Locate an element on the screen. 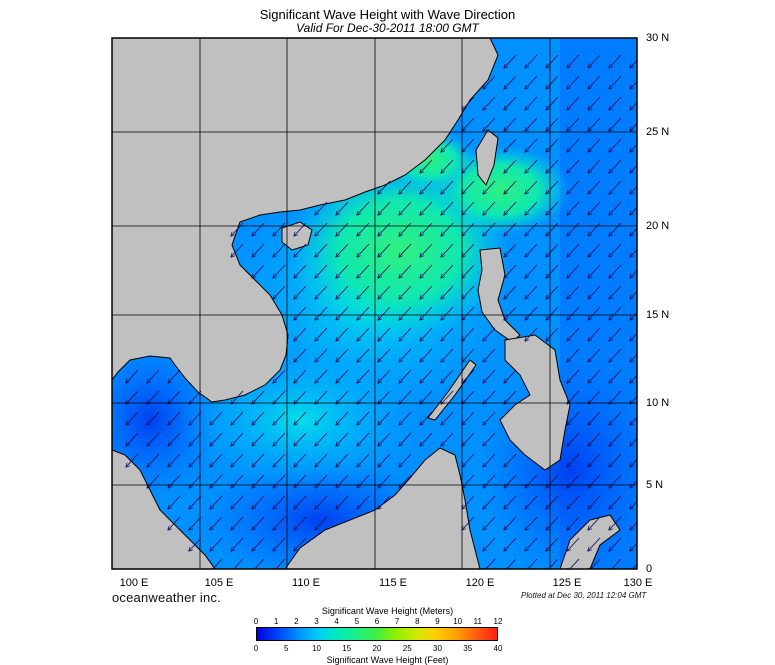 The height and width of the screenshot is (665, 775). land-mindanao is located at coordinates (535, 402).